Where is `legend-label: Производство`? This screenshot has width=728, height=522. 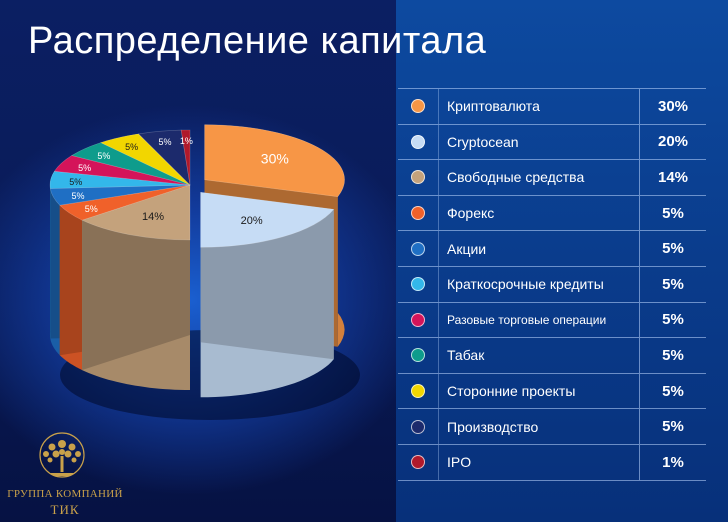
legend-label: Производство is located at coordinates (538, 426).